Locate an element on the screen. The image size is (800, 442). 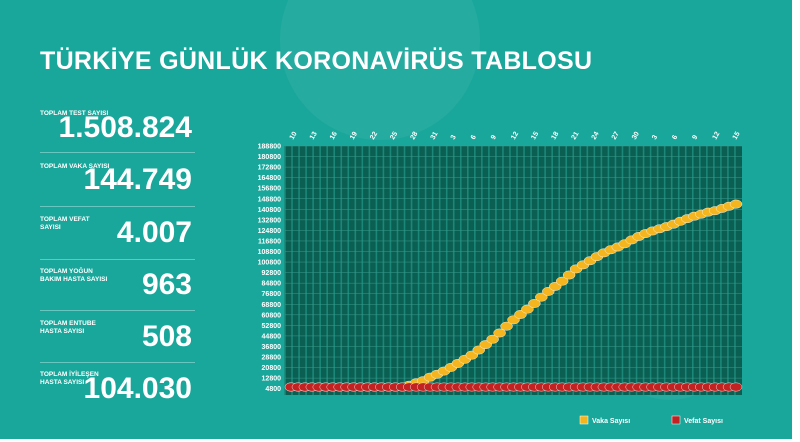
x-tick-label: 31 is located at coordinates (435, 136).